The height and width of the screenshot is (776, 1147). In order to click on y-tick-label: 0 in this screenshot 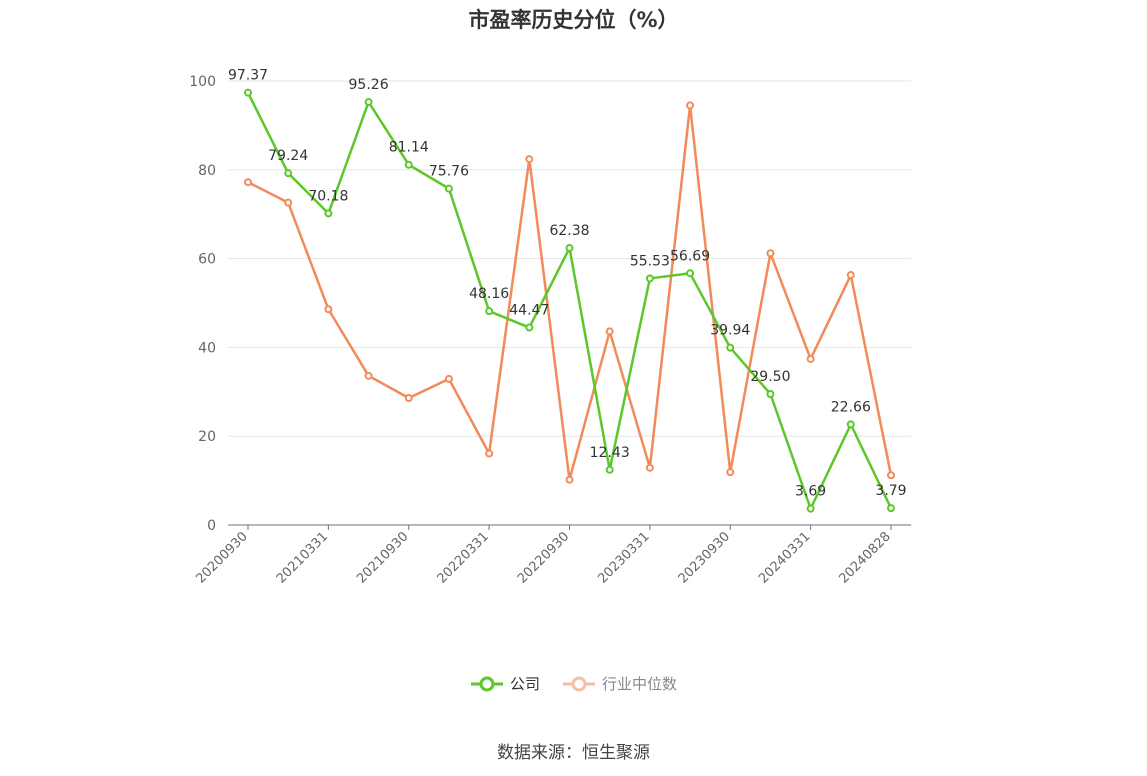, I will do `click(211, 526)`.